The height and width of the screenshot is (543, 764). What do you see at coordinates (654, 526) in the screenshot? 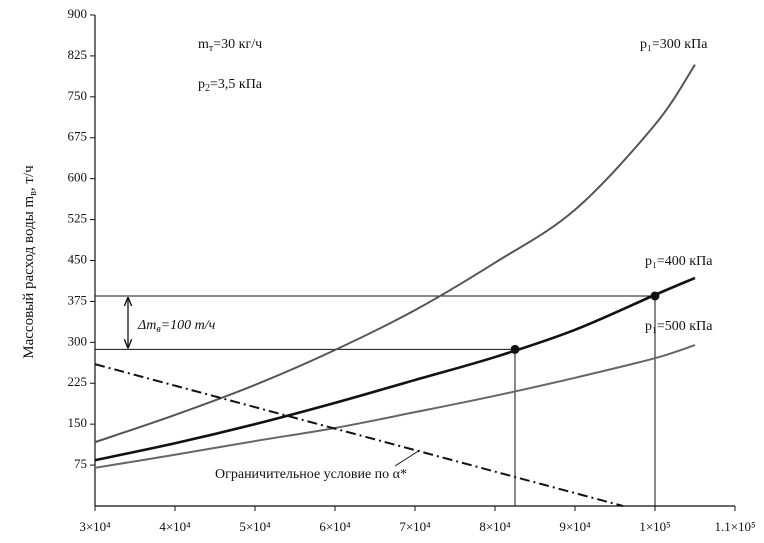
I see `x-tick-label: 1×10⁵` at bounding box center [654, 526].